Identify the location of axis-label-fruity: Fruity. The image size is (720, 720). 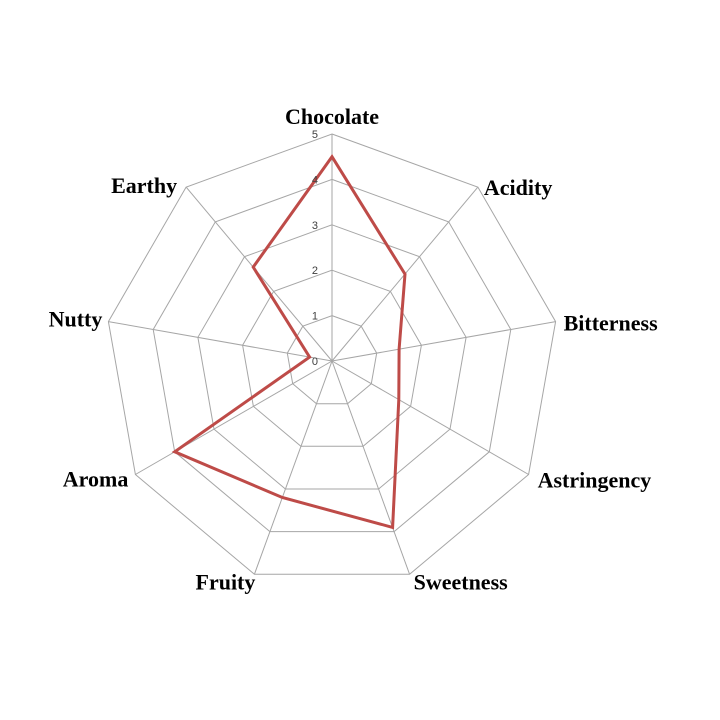
(226, 581).